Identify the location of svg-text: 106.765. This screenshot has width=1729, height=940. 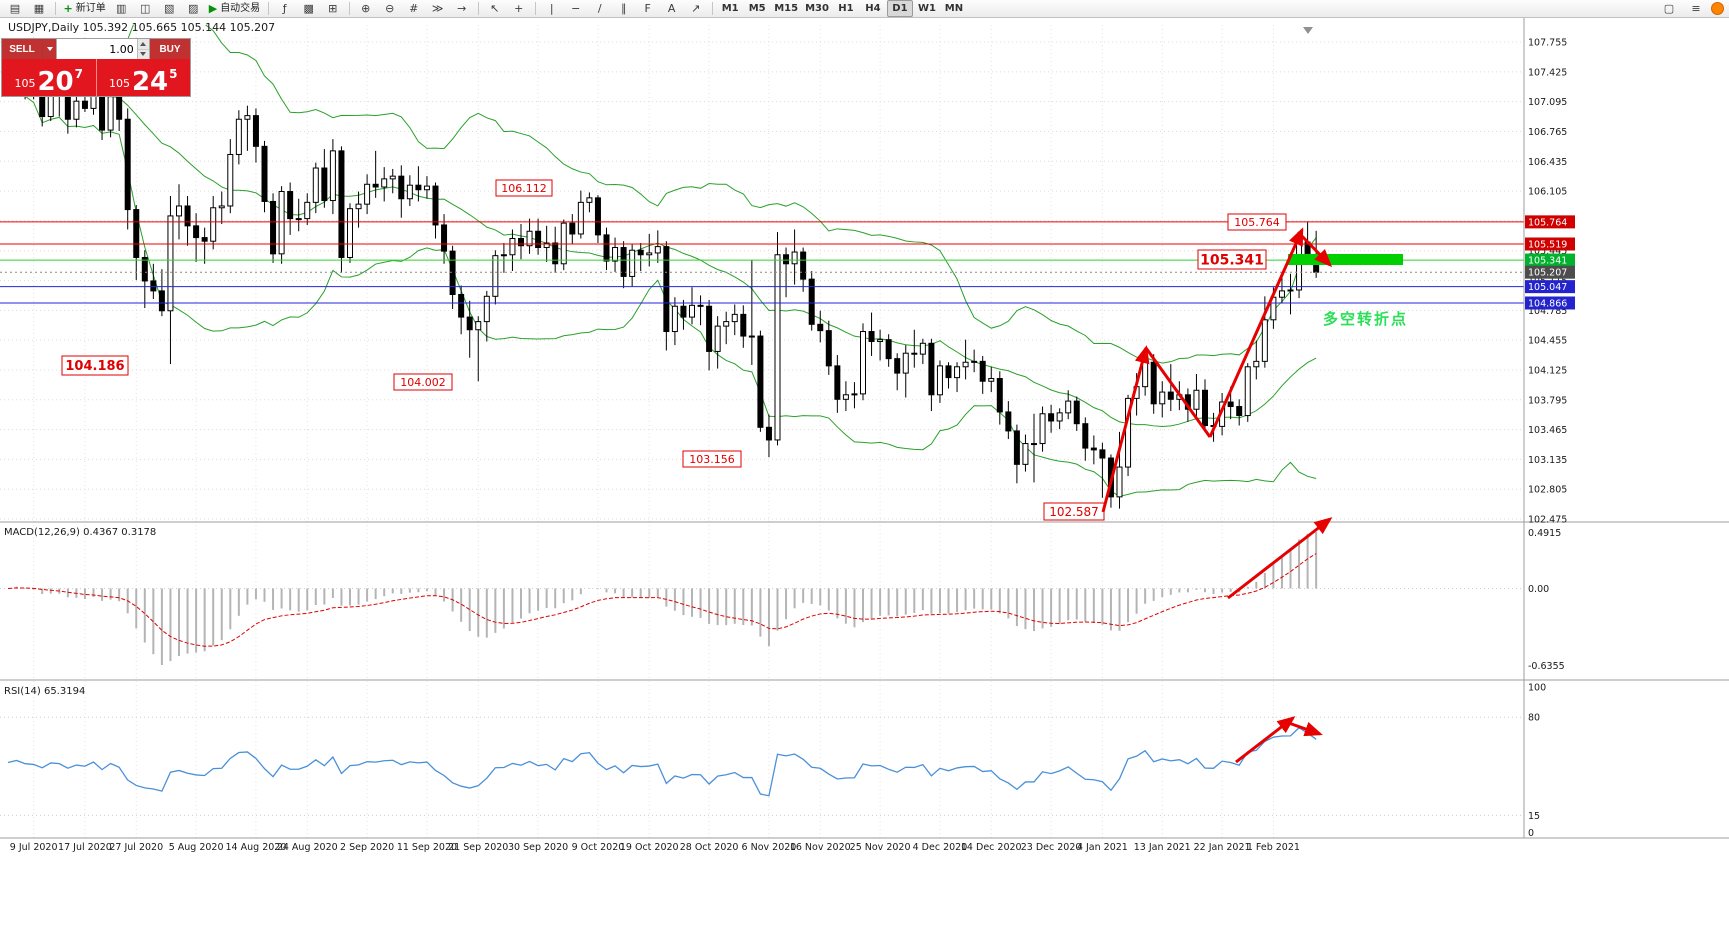
(1547, 132).